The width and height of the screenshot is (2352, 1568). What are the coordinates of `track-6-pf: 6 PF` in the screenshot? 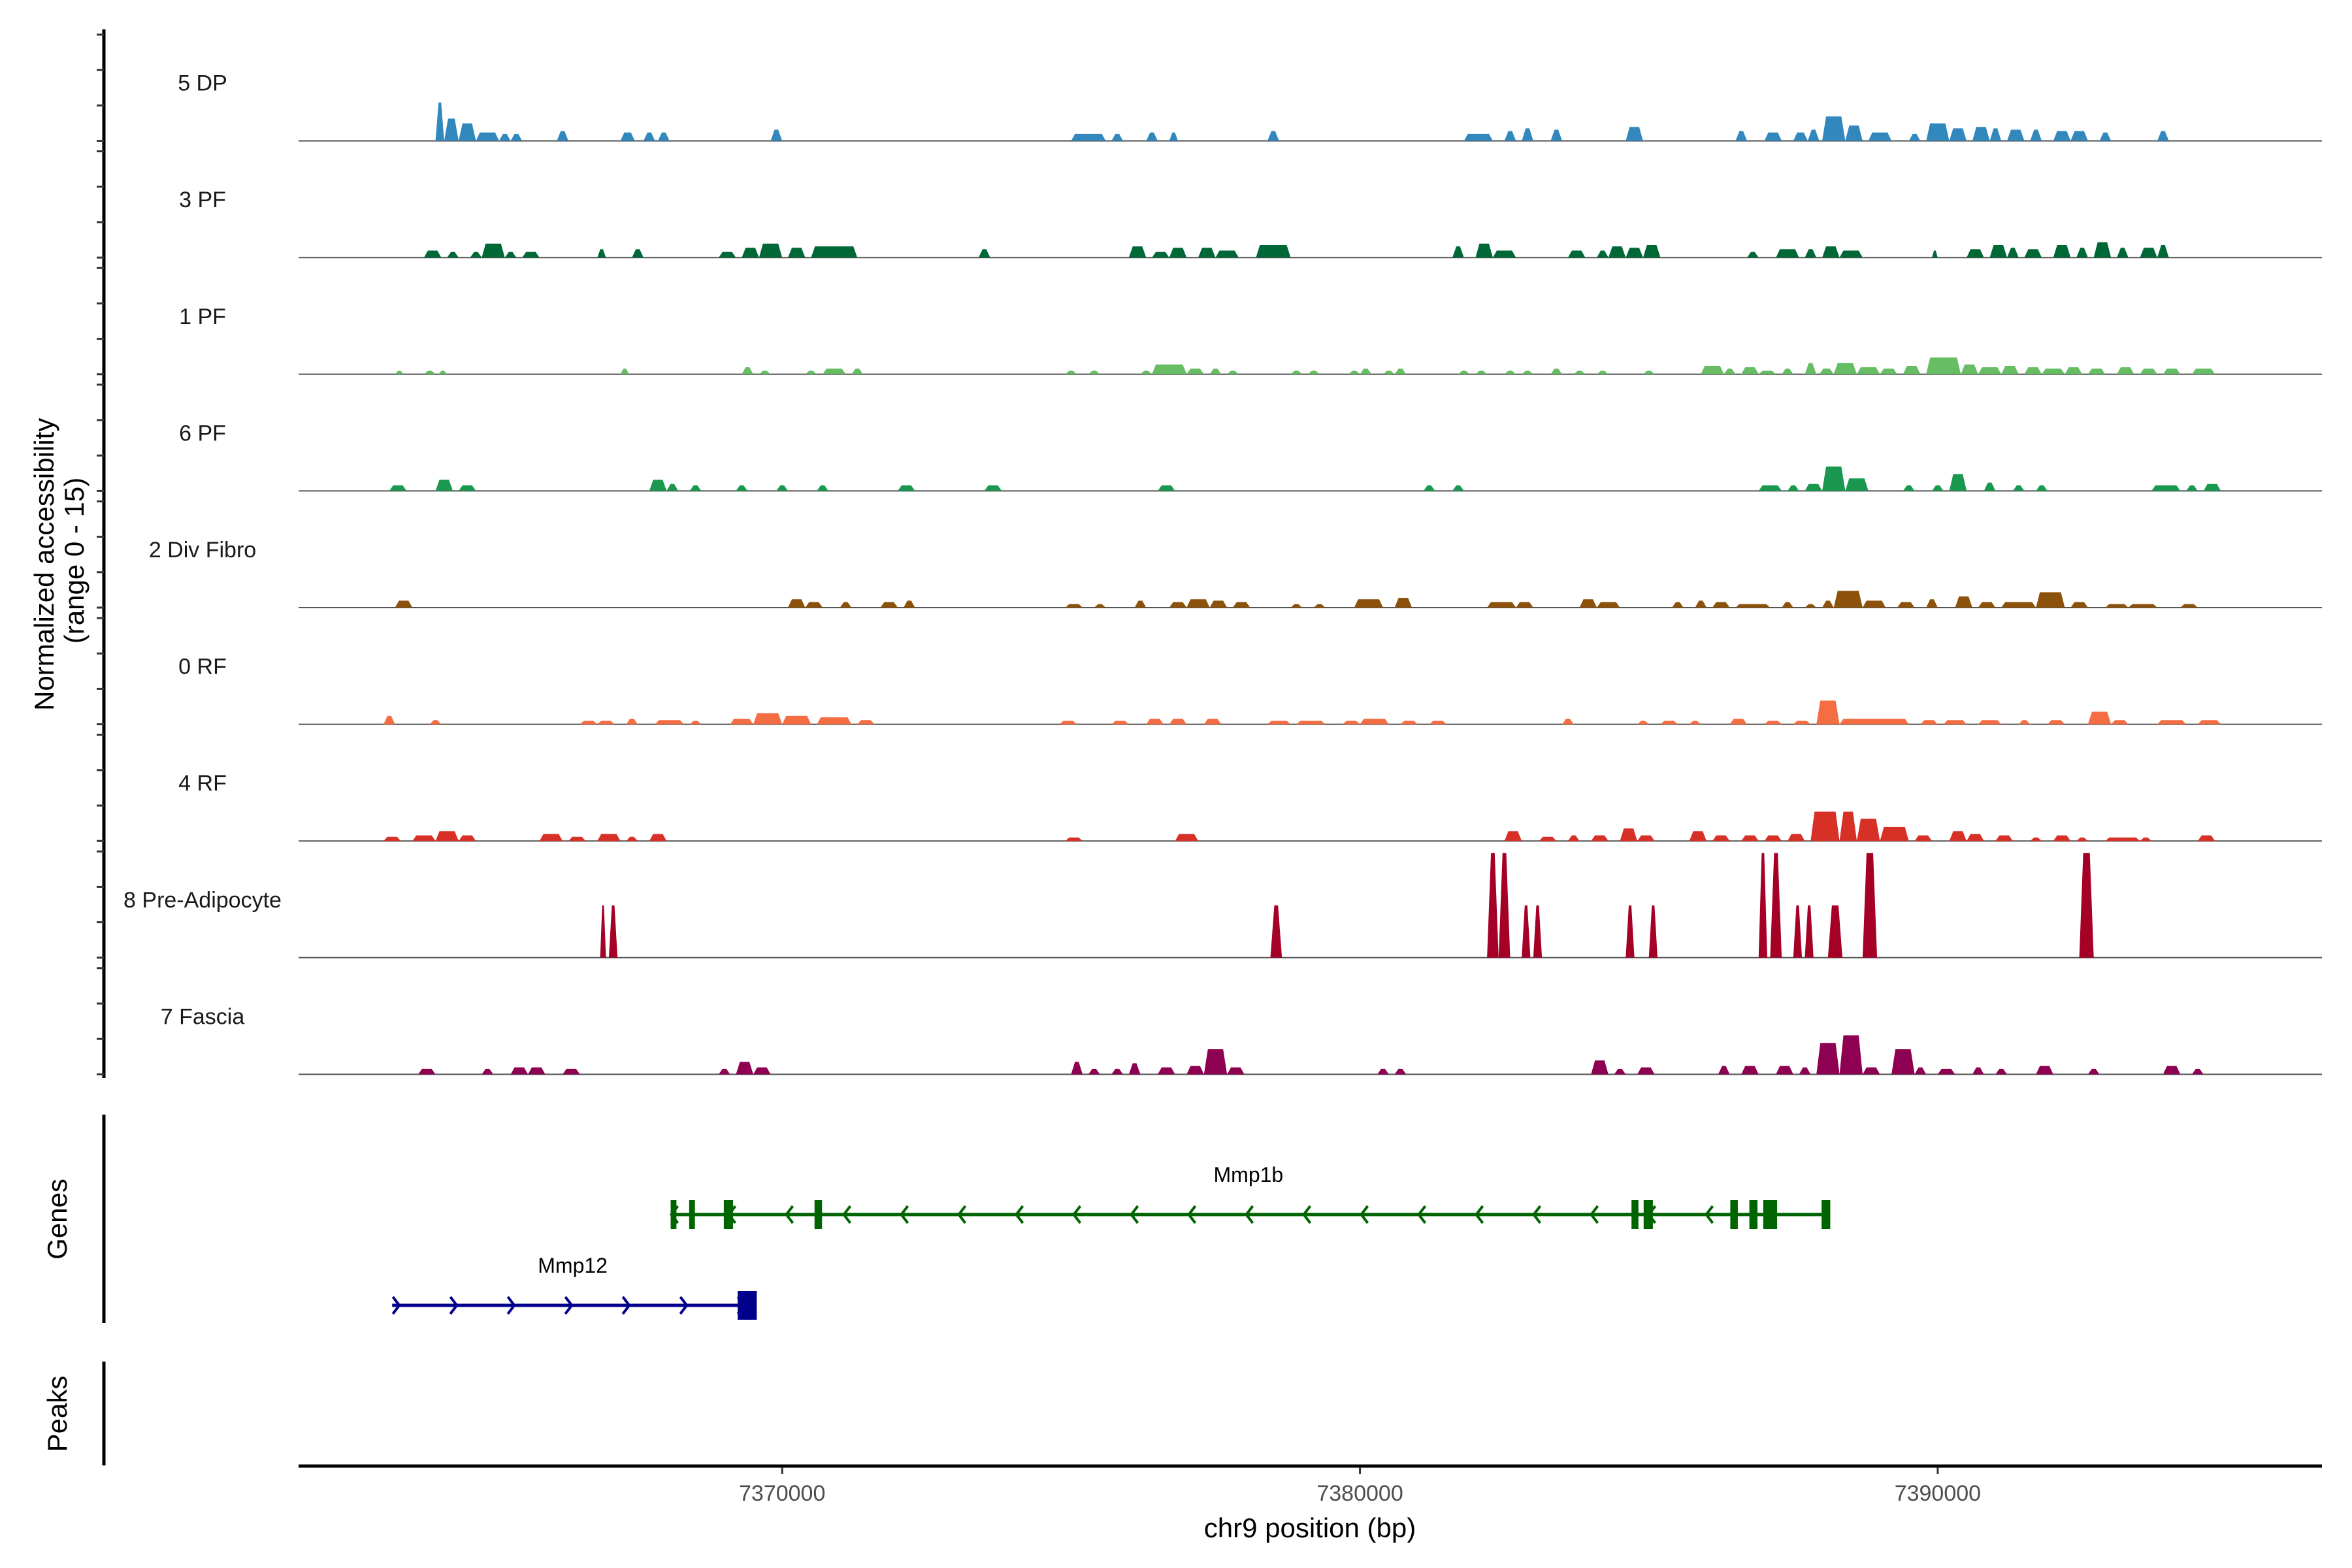 It's located at (1250, 456).